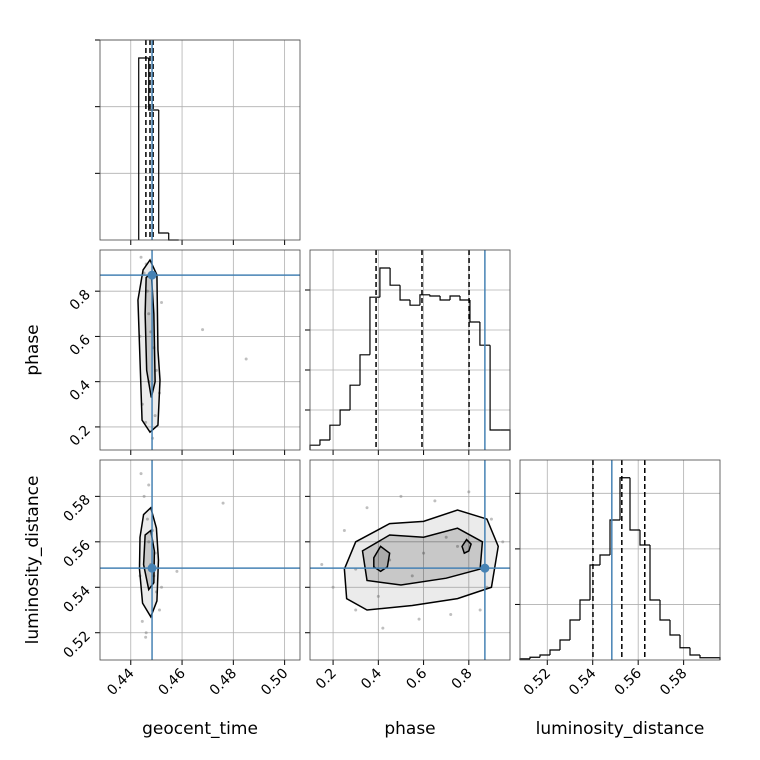  Describe the element at coordinates (274, 682) in the screenshot. I see `x-tick-label: 0.50` at that location.